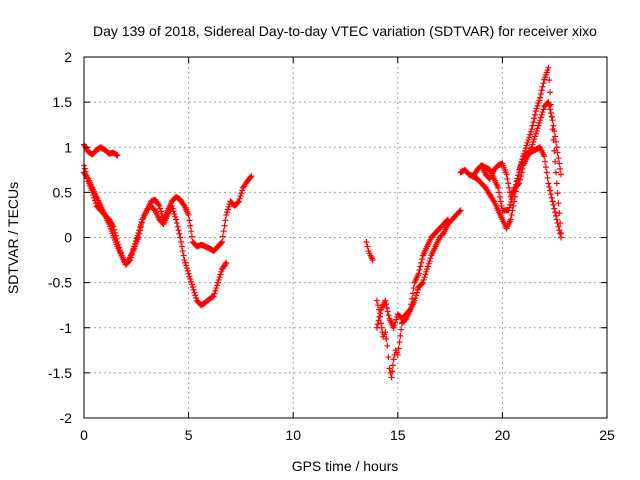 This screenshot has height=480, width=640. I want to click on y-tick-label: 0, so click(68, 238).